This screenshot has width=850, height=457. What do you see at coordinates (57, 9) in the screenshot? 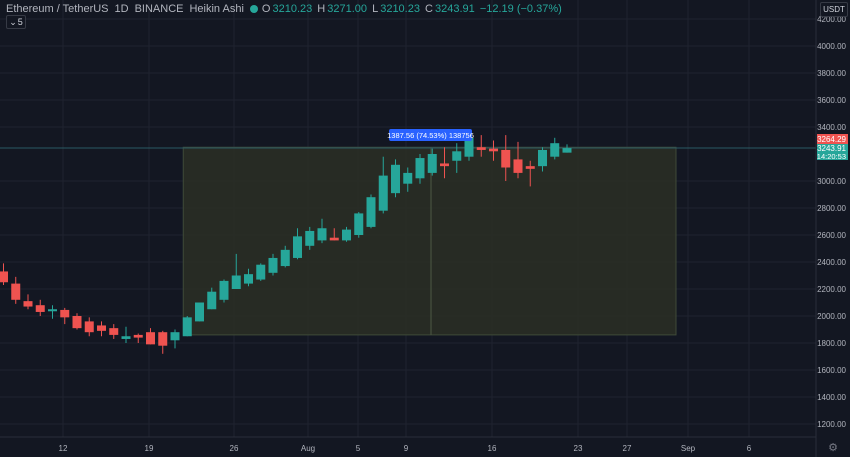
I see `symbol-name: Ethereum / TetherUS` at bounding box center [57, 9].